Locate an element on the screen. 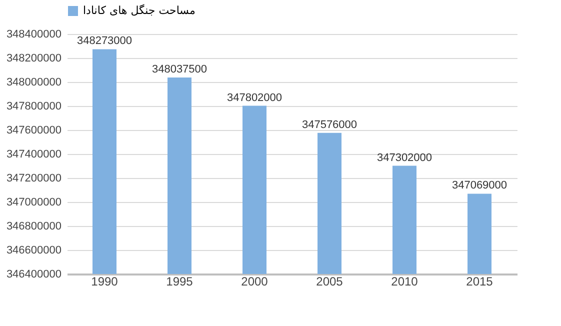  y-tick-label: 346400000 is located at coordinates (34, 274).